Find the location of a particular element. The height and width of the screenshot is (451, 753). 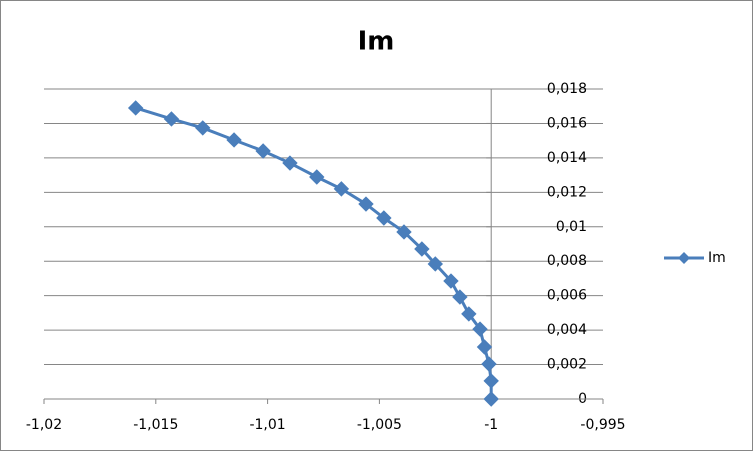

x-tick-label: -1,01 is located at coordinates (267, 425).